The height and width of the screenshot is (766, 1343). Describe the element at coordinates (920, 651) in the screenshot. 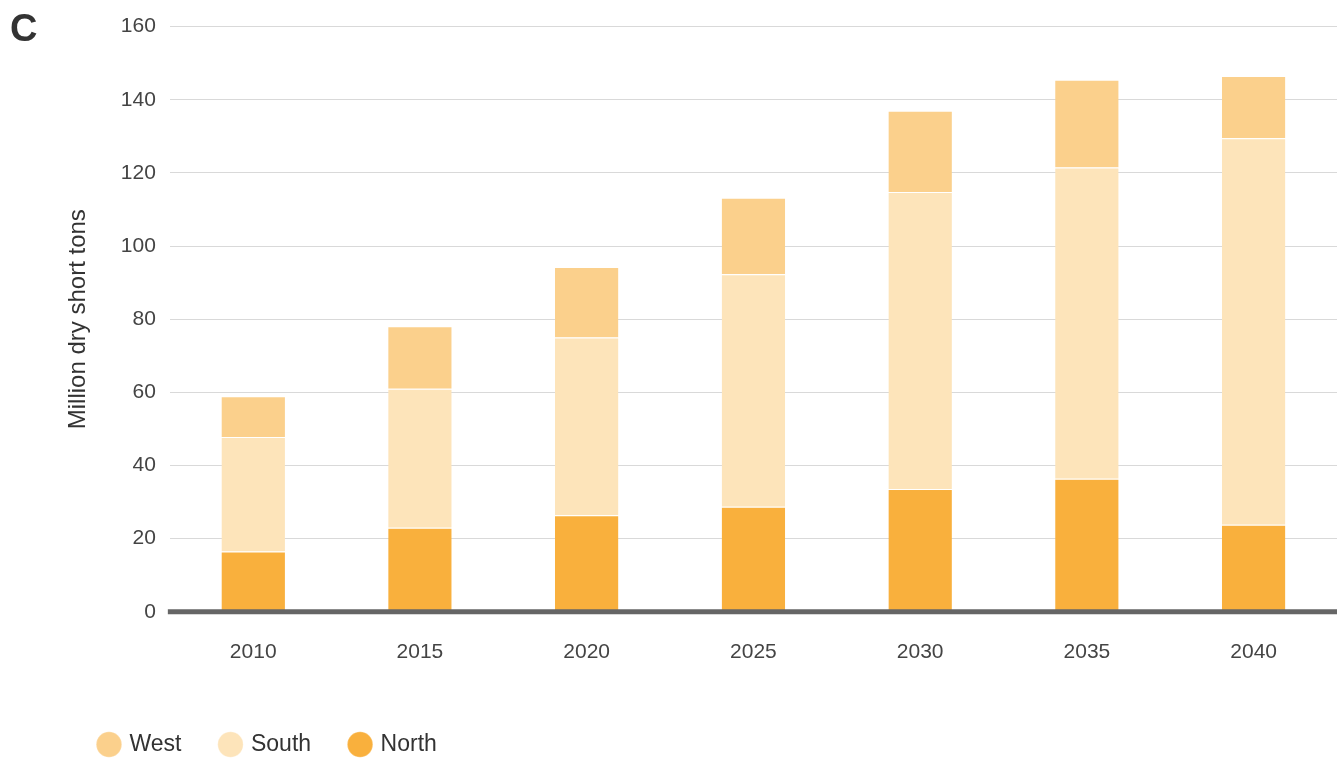

I see `x-tick-label: 2030` at that location.